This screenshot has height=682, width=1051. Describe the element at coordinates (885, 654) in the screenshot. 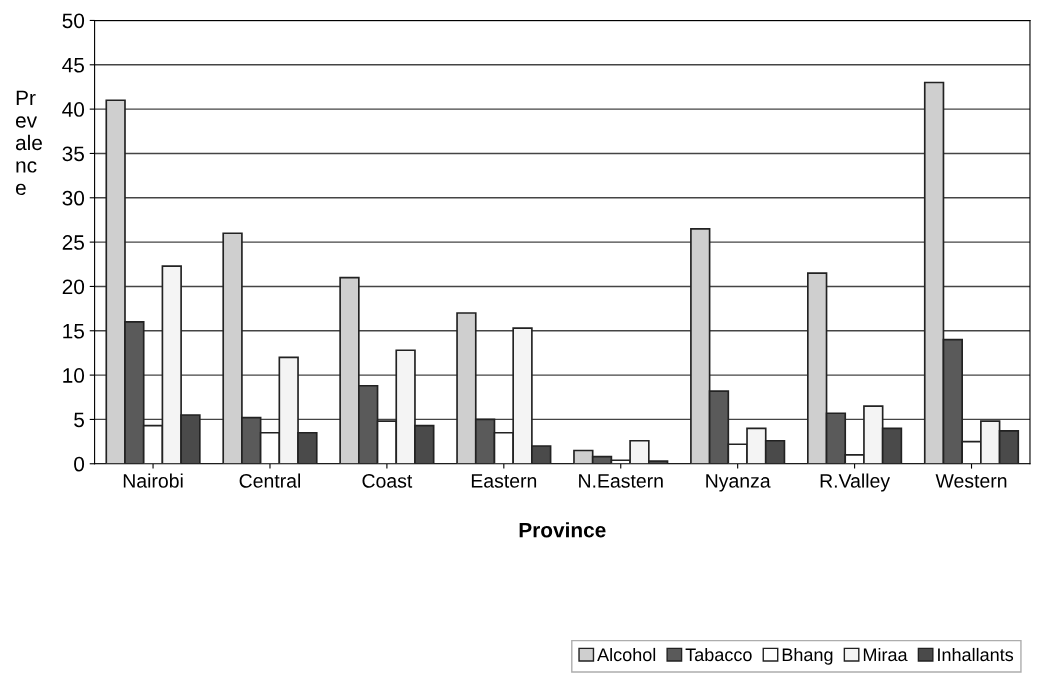

I see `legend-label: Miraa` at that location.